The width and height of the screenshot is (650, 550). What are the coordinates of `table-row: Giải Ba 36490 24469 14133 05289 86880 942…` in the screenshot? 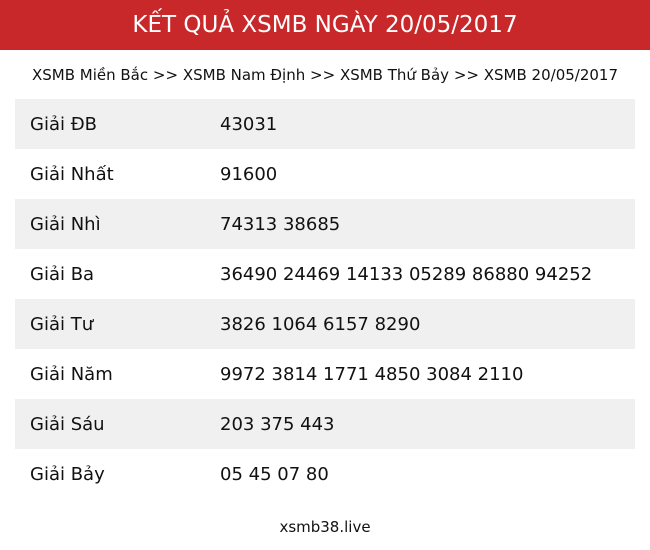 It's located at (325, 274).